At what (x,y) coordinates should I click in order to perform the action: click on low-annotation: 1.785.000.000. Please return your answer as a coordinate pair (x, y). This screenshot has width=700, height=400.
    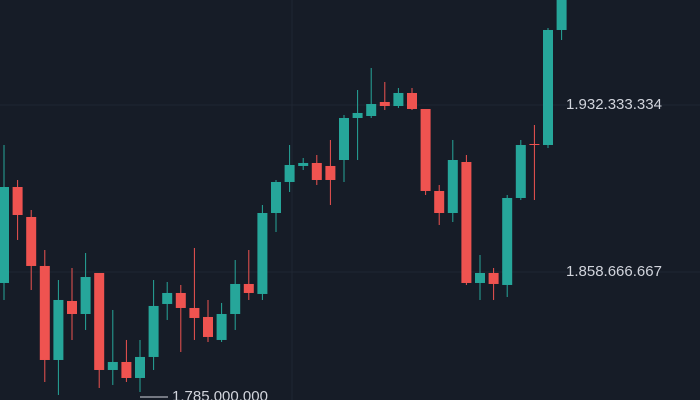
    Looking at the image, I should click on (220, 394).